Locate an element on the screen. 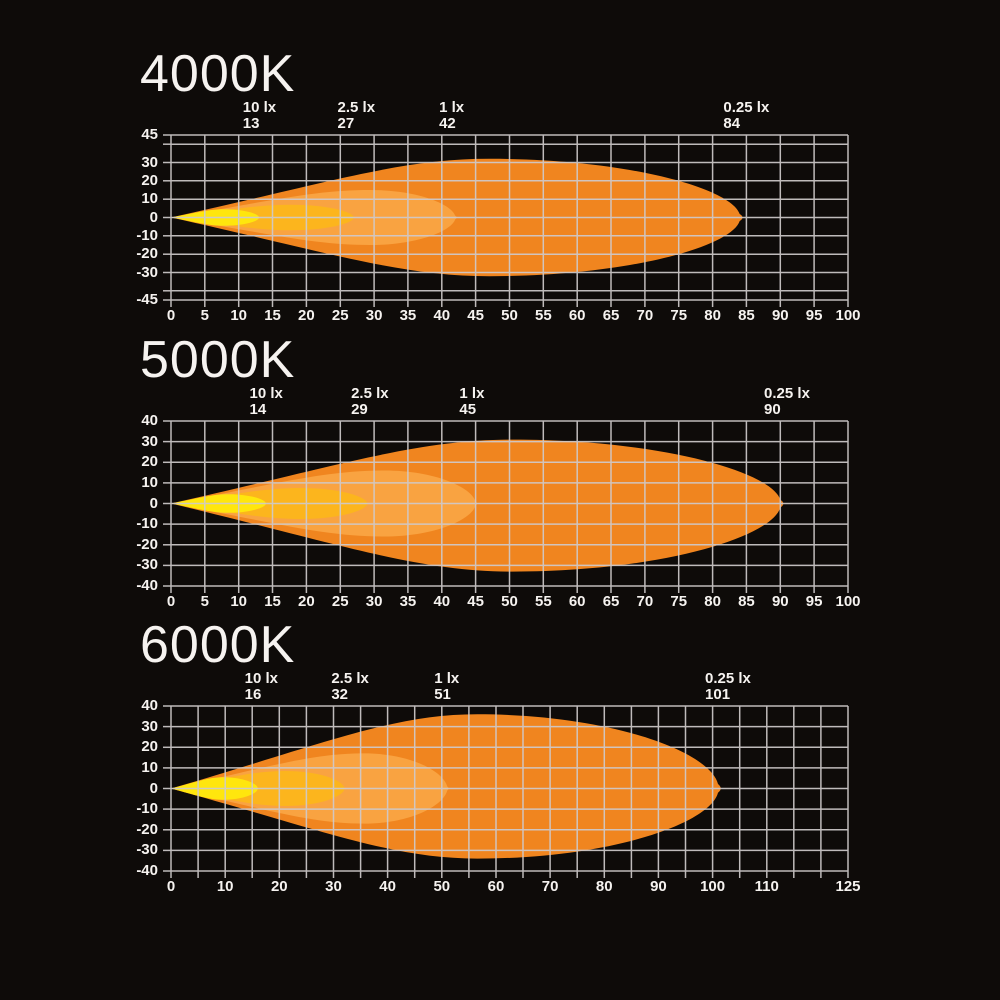 This screenshot has width=1000, height=1000. y-tick-label: 45 is located at coordinates (149, 134).